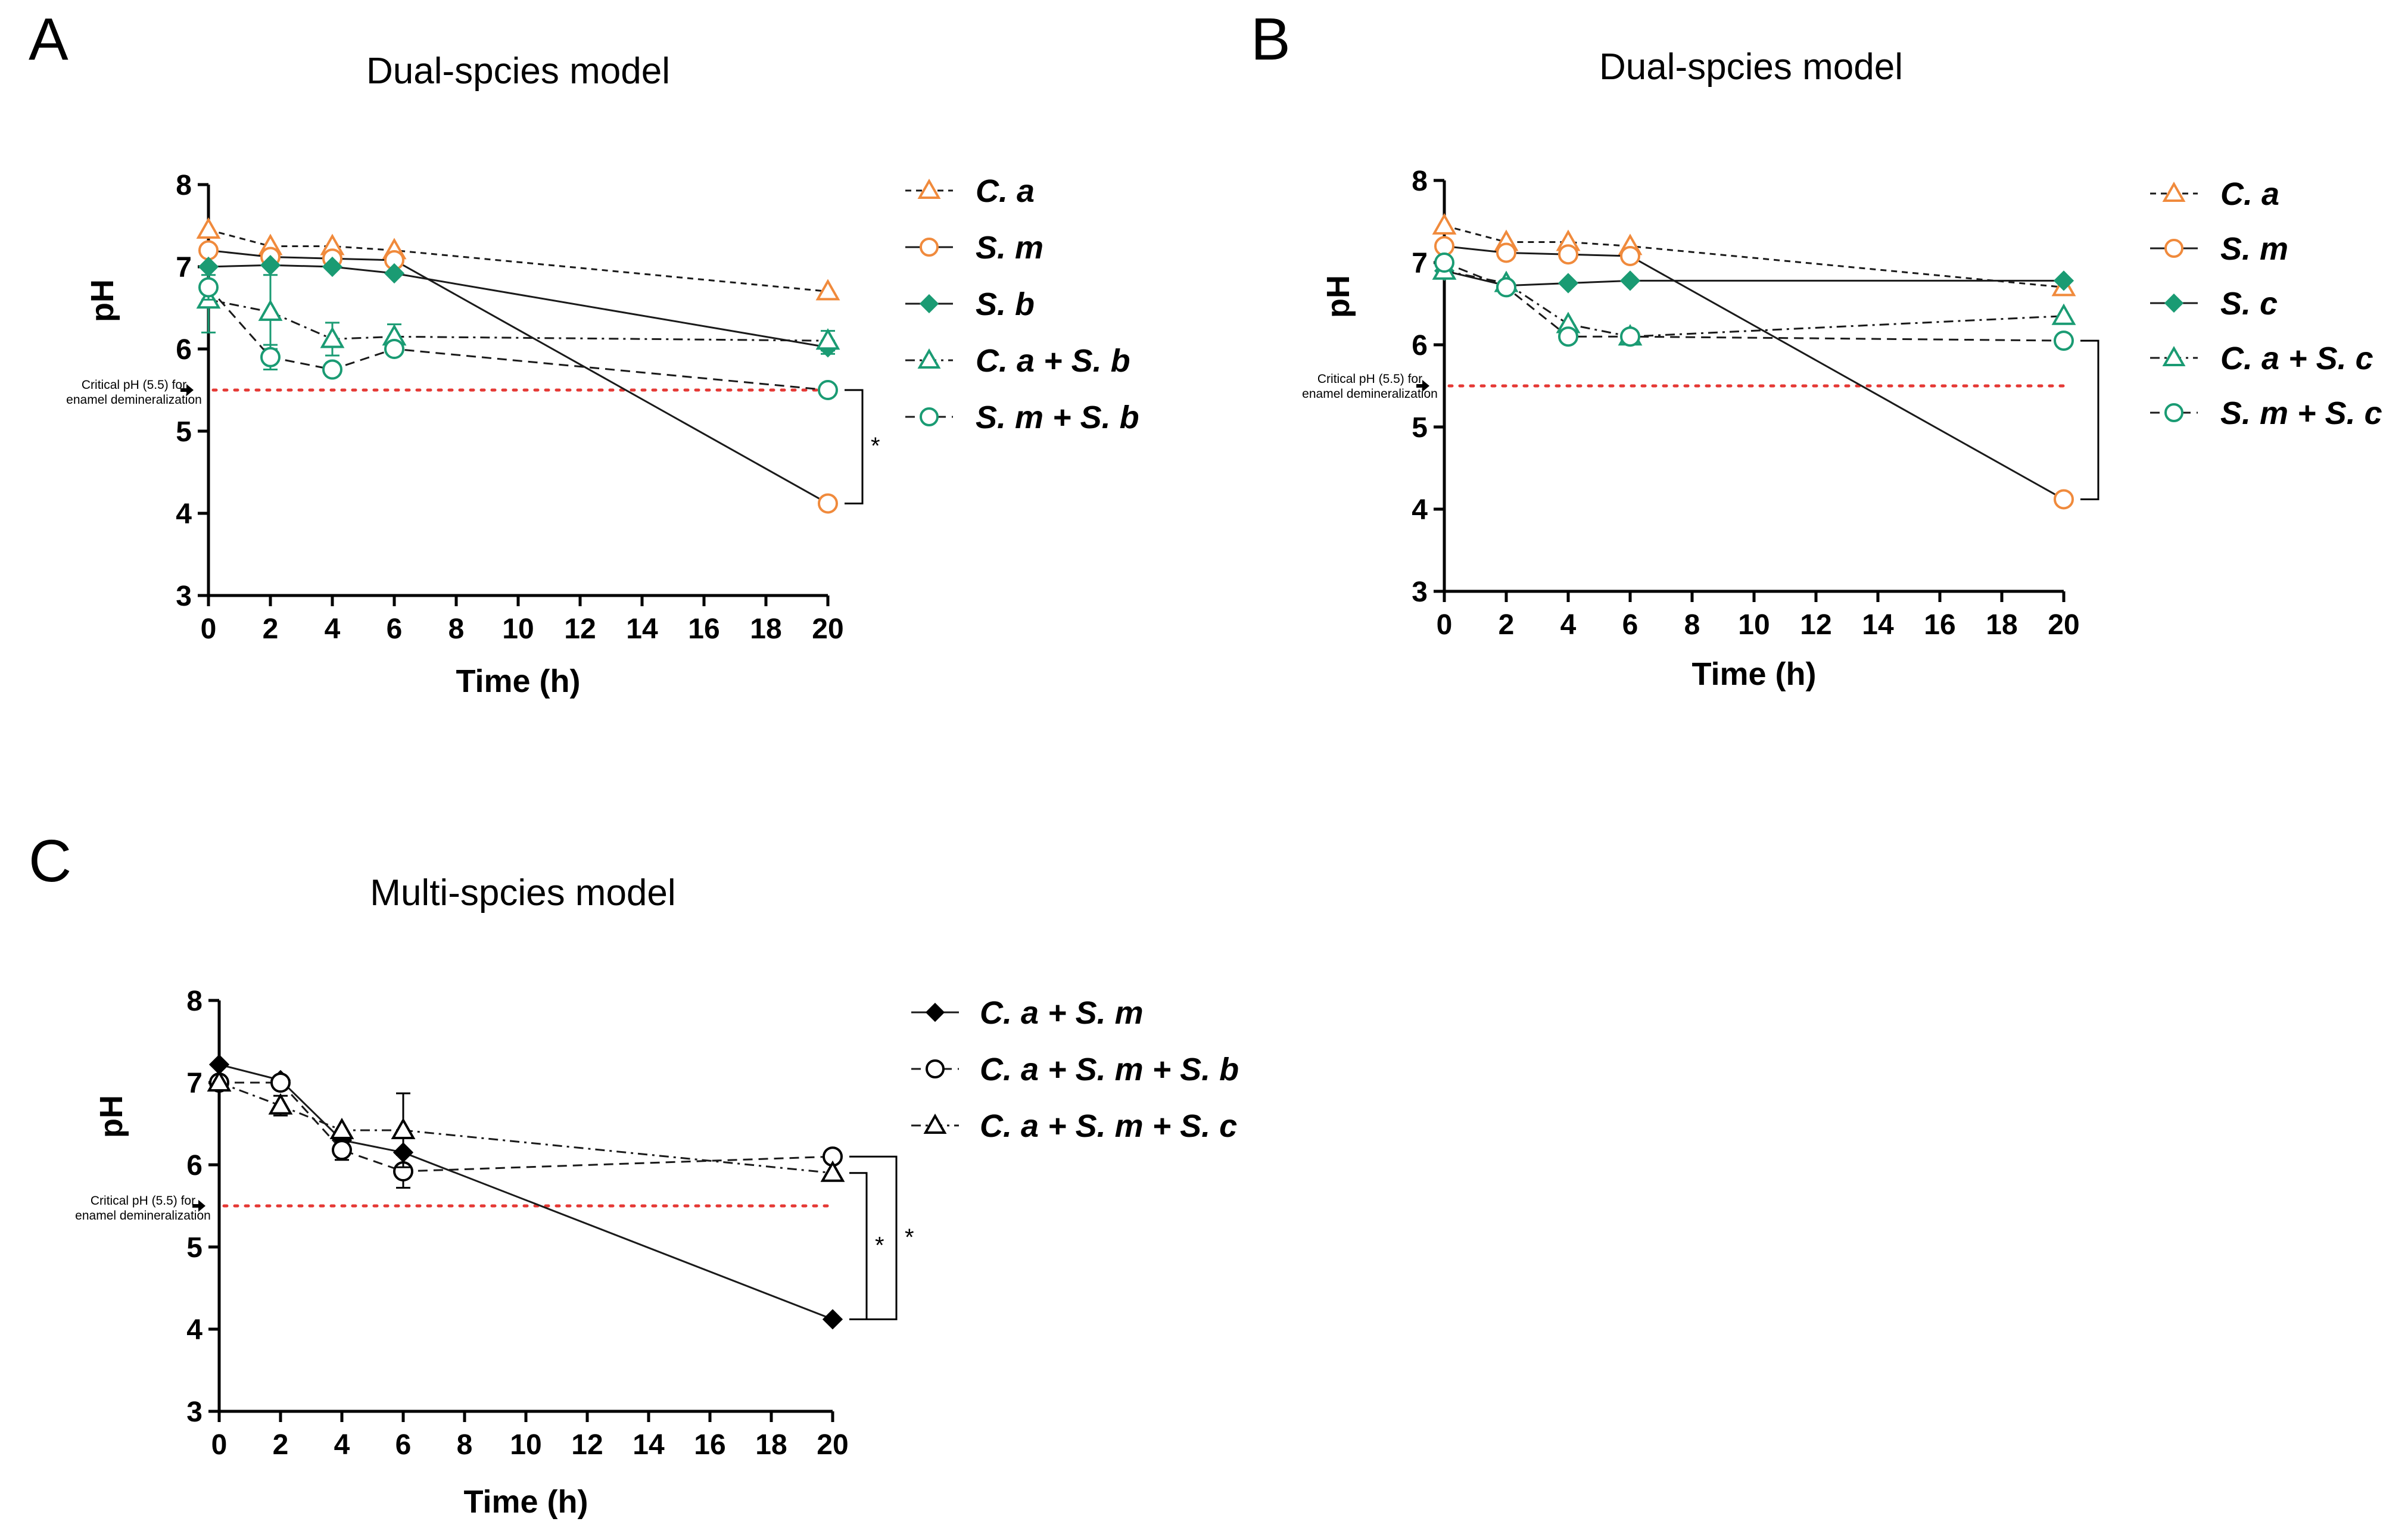  What do you see at coordinates (456, 629) in the screenshot?
I see `x-tick-label: 8` at bounding box center [456, 629].